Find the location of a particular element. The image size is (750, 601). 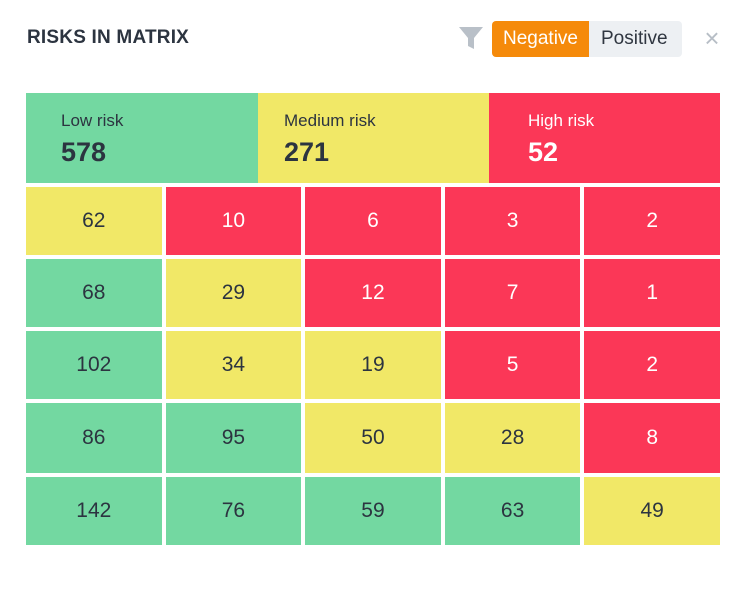

summary-high-risk: High risk 52 is located at coordinates (604, 138).